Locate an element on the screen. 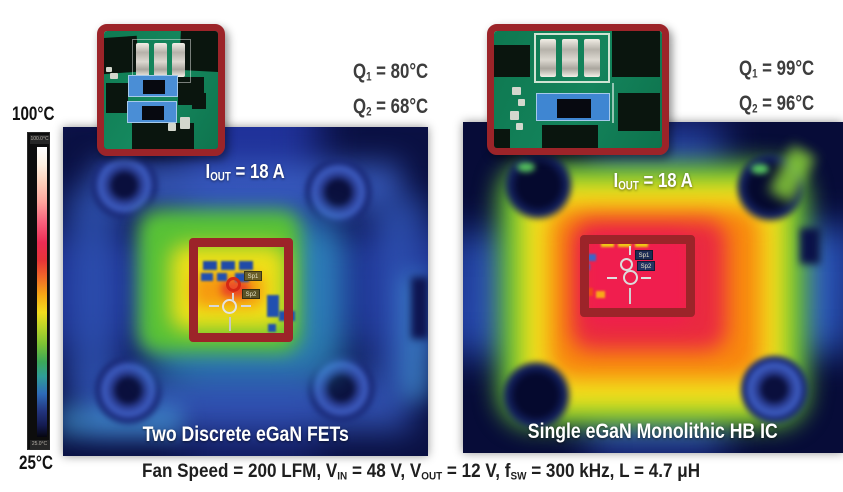 The width and height of the screenshot is (843, 492). panel-title-left: Two Discrete eGaN FETs is located at coordinates (245, 435).